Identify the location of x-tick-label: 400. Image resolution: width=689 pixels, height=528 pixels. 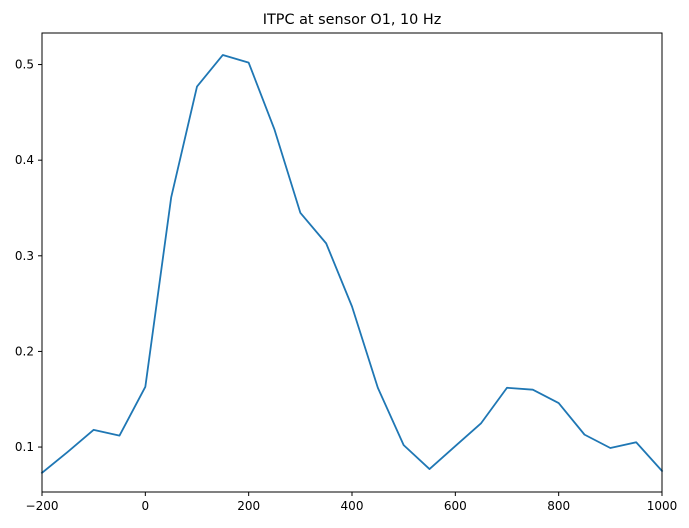
(352, 506).